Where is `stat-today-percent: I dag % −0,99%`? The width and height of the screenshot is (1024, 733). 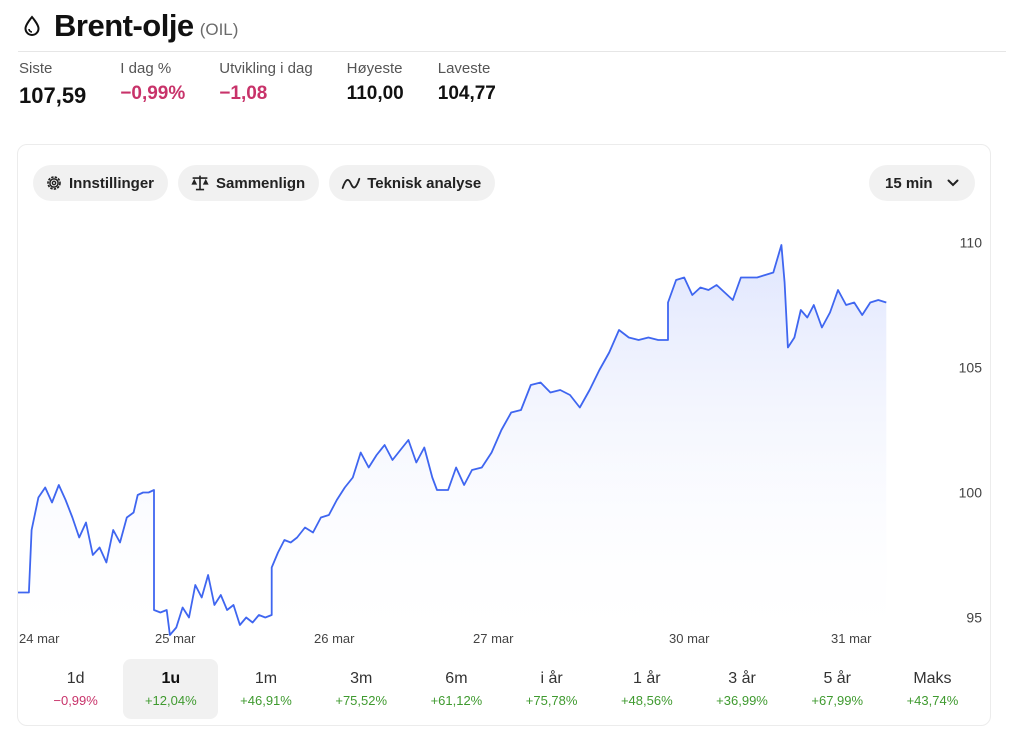 stat-today-percent: I dag % −0,99% is located at coordinates (152, 84).